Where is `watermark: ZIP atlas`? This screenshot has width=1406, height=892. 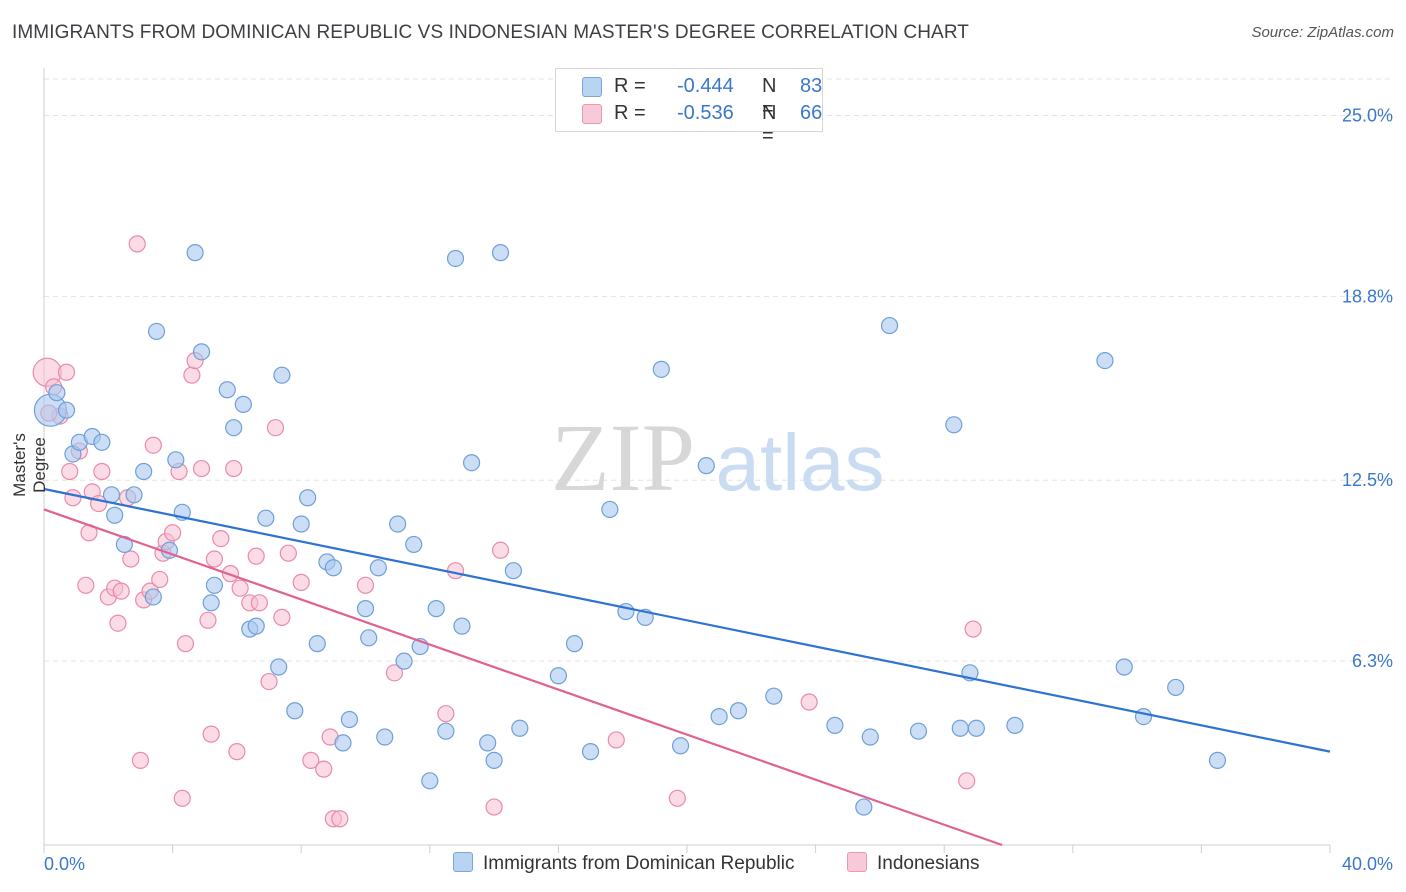 watermark: ZIP atlas is located at coordinates (717, 457).